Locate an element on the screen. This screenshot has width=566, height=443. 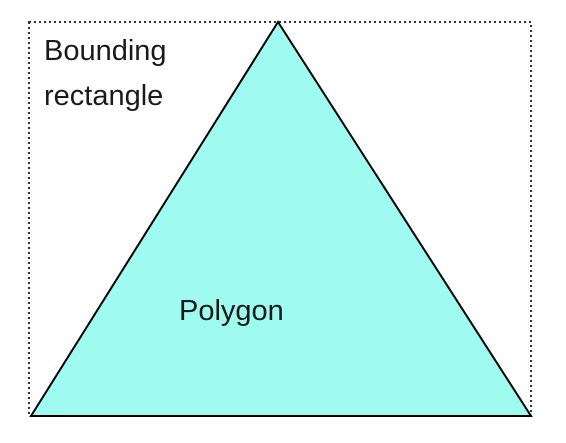
bounding-rectangle-label-line2: rectangle is located at coordinates (103, 96).